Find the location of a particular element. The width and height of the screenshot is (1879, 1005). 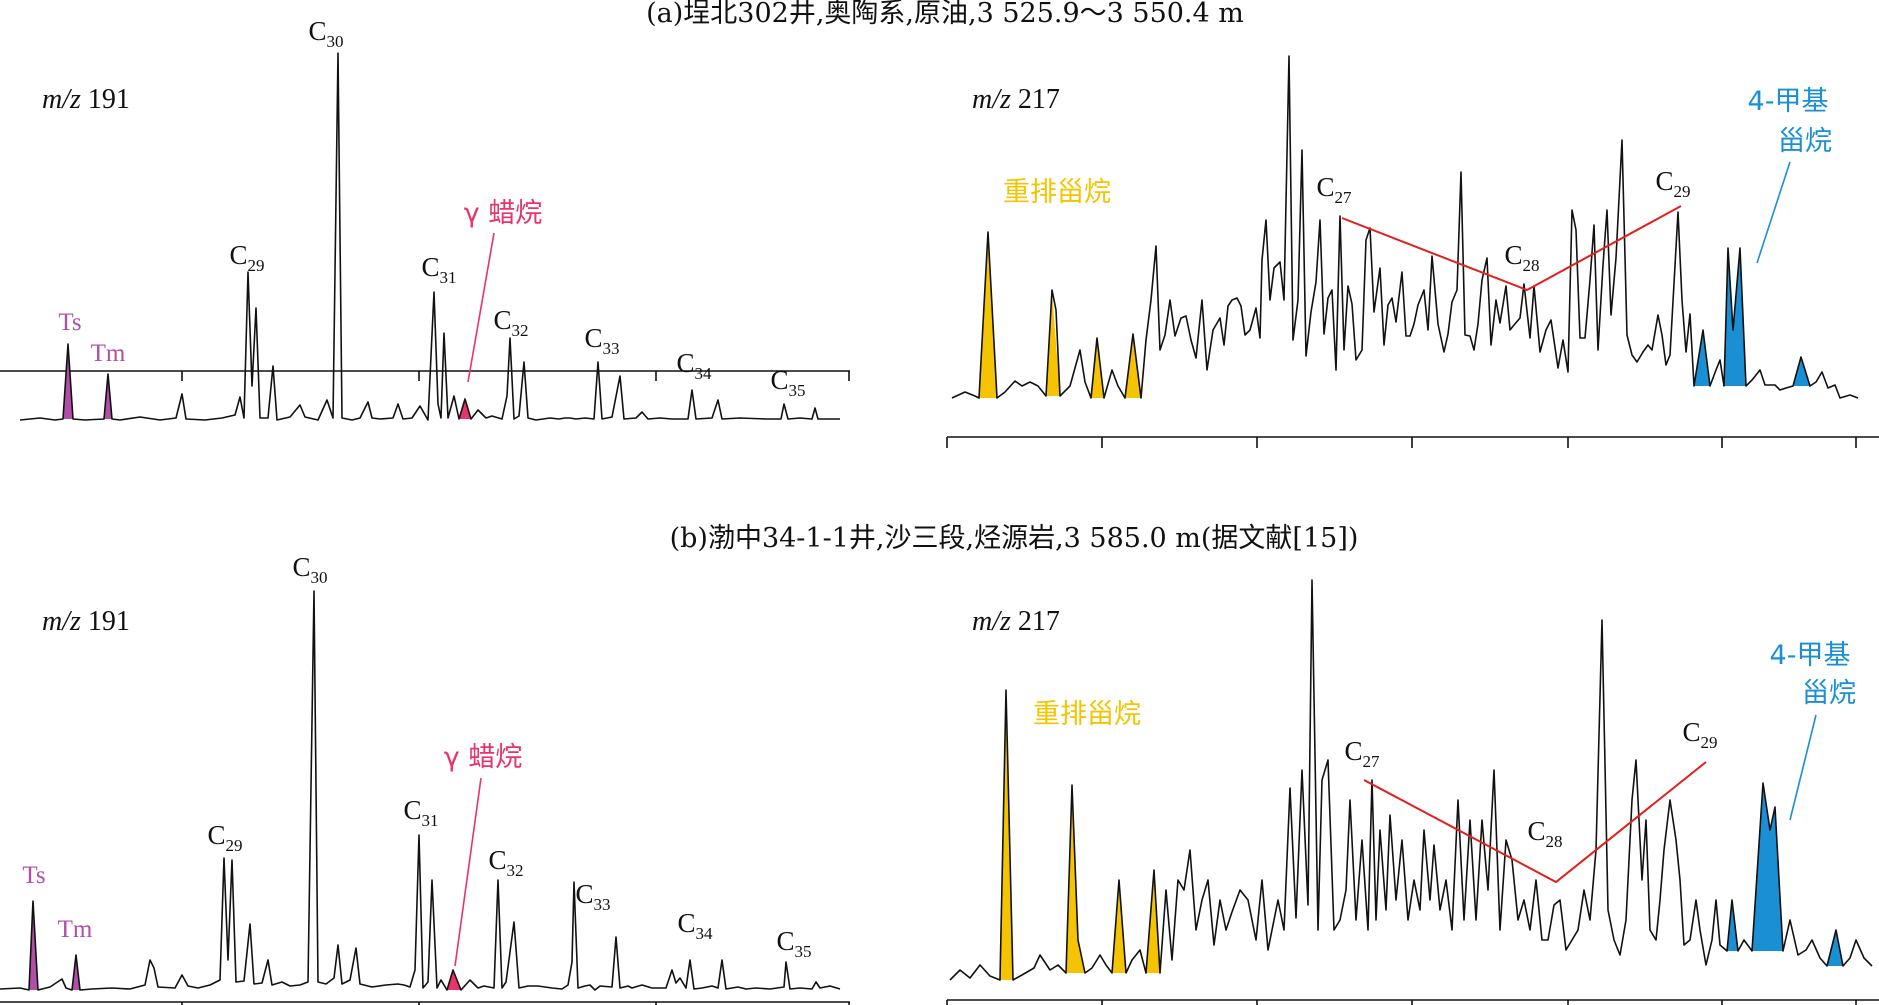

panel-b-title: (b)渤中34-1-1井,沙三段,烃源岩,3 585.0 m(据文献[15]) is located at coordinates (1014, 538).